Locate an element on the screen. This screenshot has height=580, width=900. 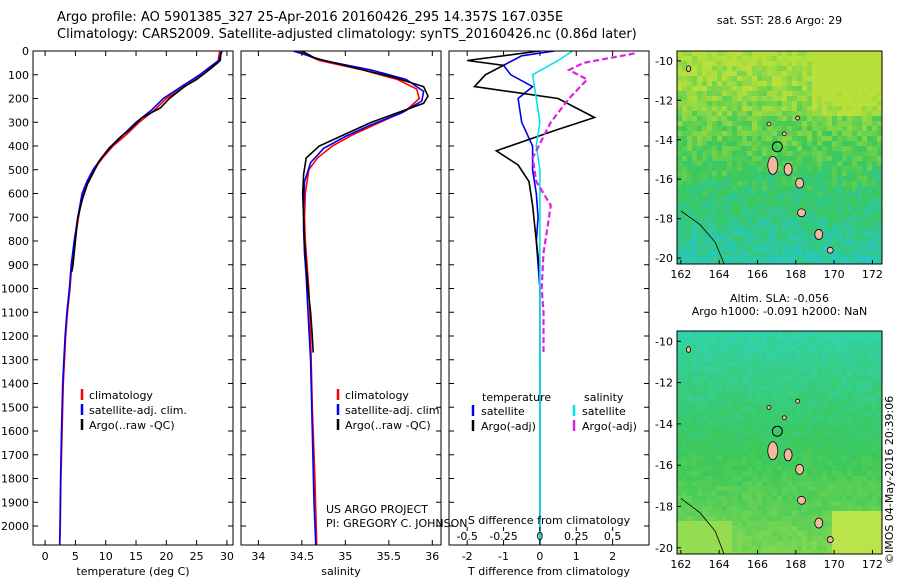
map-lat-label: -12 is located at coordinates (664, 100).